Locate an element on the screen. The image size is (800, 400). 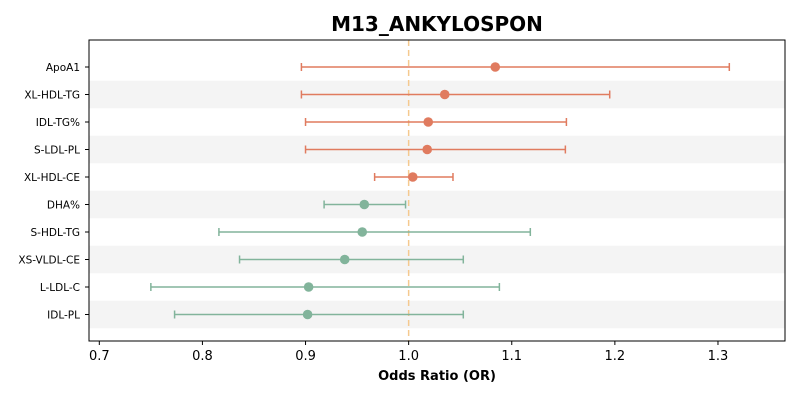
x-tick-label: 0.9 is located at coordinates (305, 356).